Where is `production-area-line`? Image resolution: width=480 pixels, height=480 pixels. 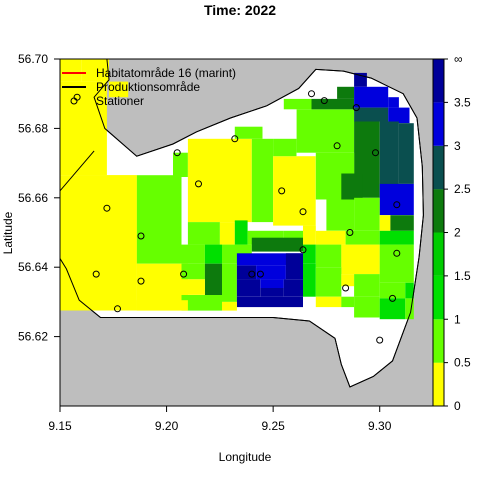
production-area-line is located at coordinates (77, 171).